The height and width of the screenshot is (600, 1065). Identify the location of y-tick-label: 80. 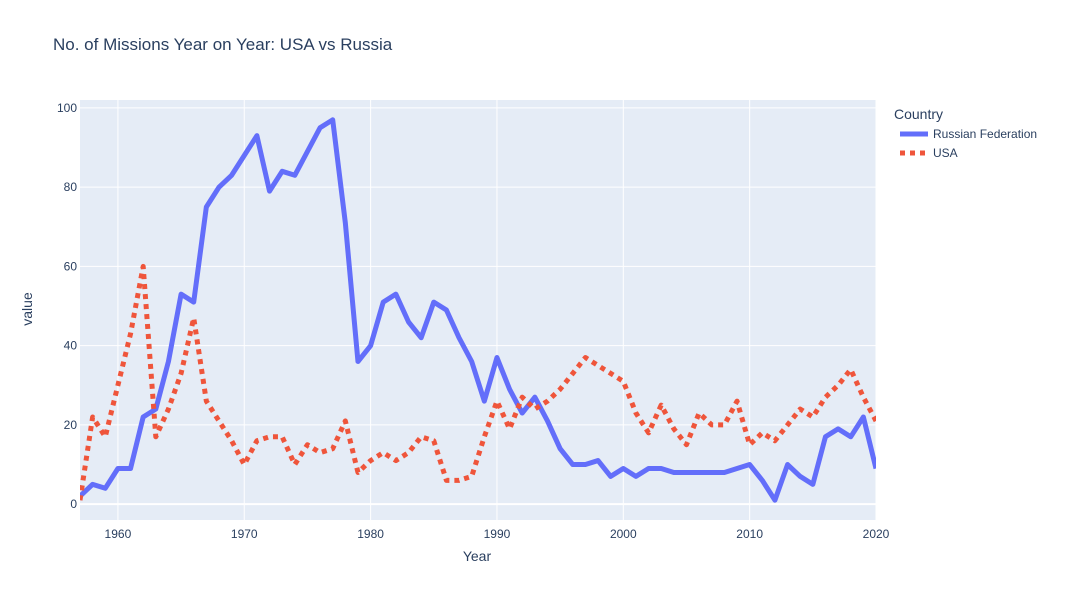
(71, 187).